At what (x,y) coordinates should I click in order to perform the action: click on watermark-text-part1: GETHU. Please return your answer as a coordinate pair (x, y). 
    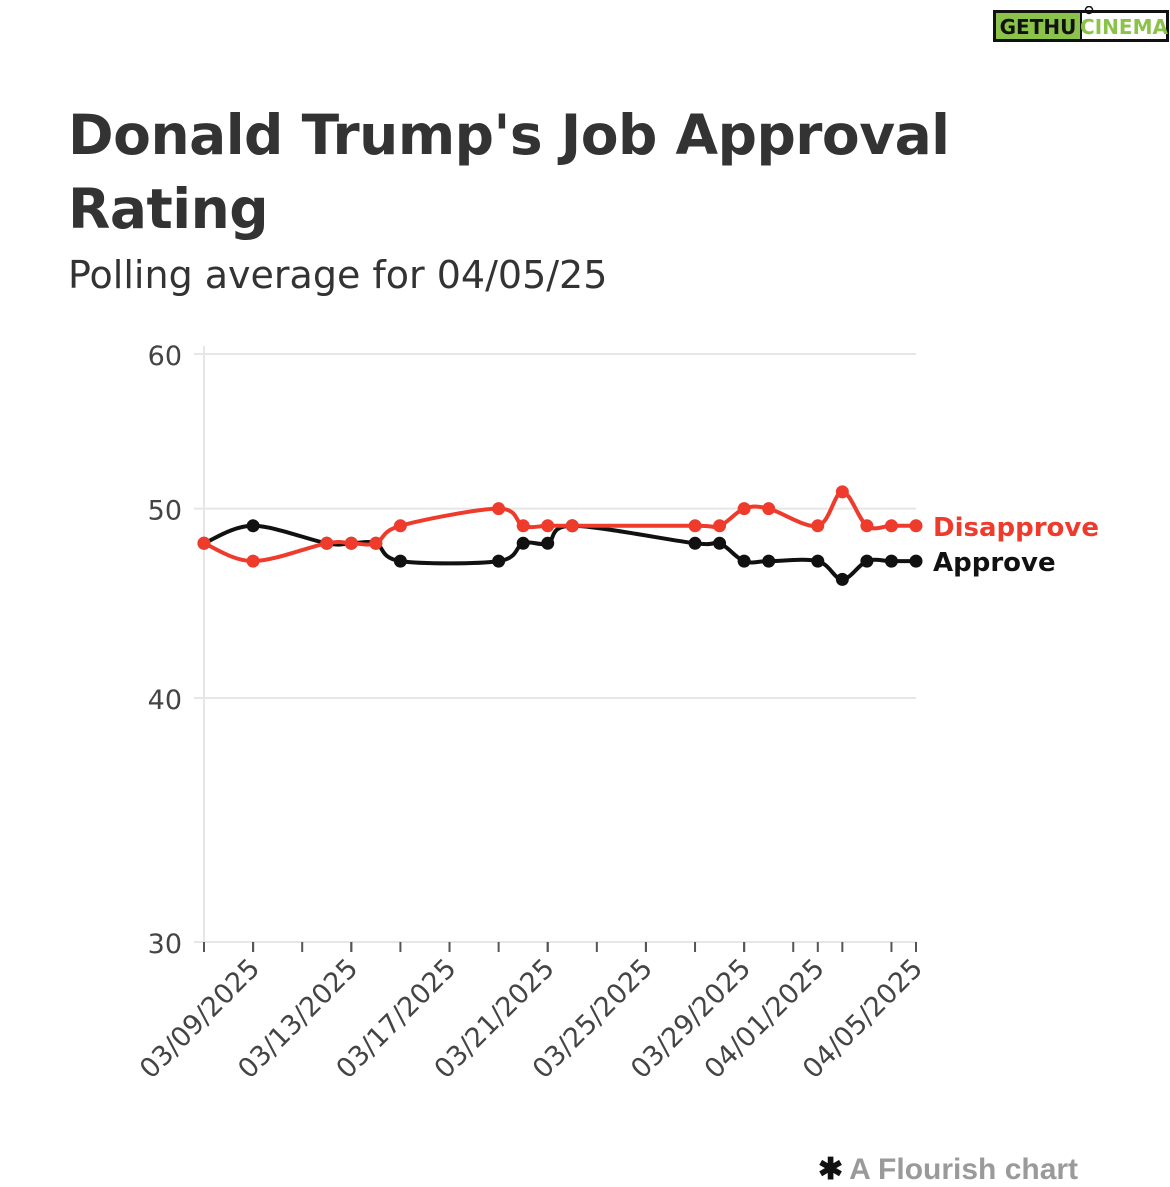
    Looking at the image, I should click on (1038, 27).